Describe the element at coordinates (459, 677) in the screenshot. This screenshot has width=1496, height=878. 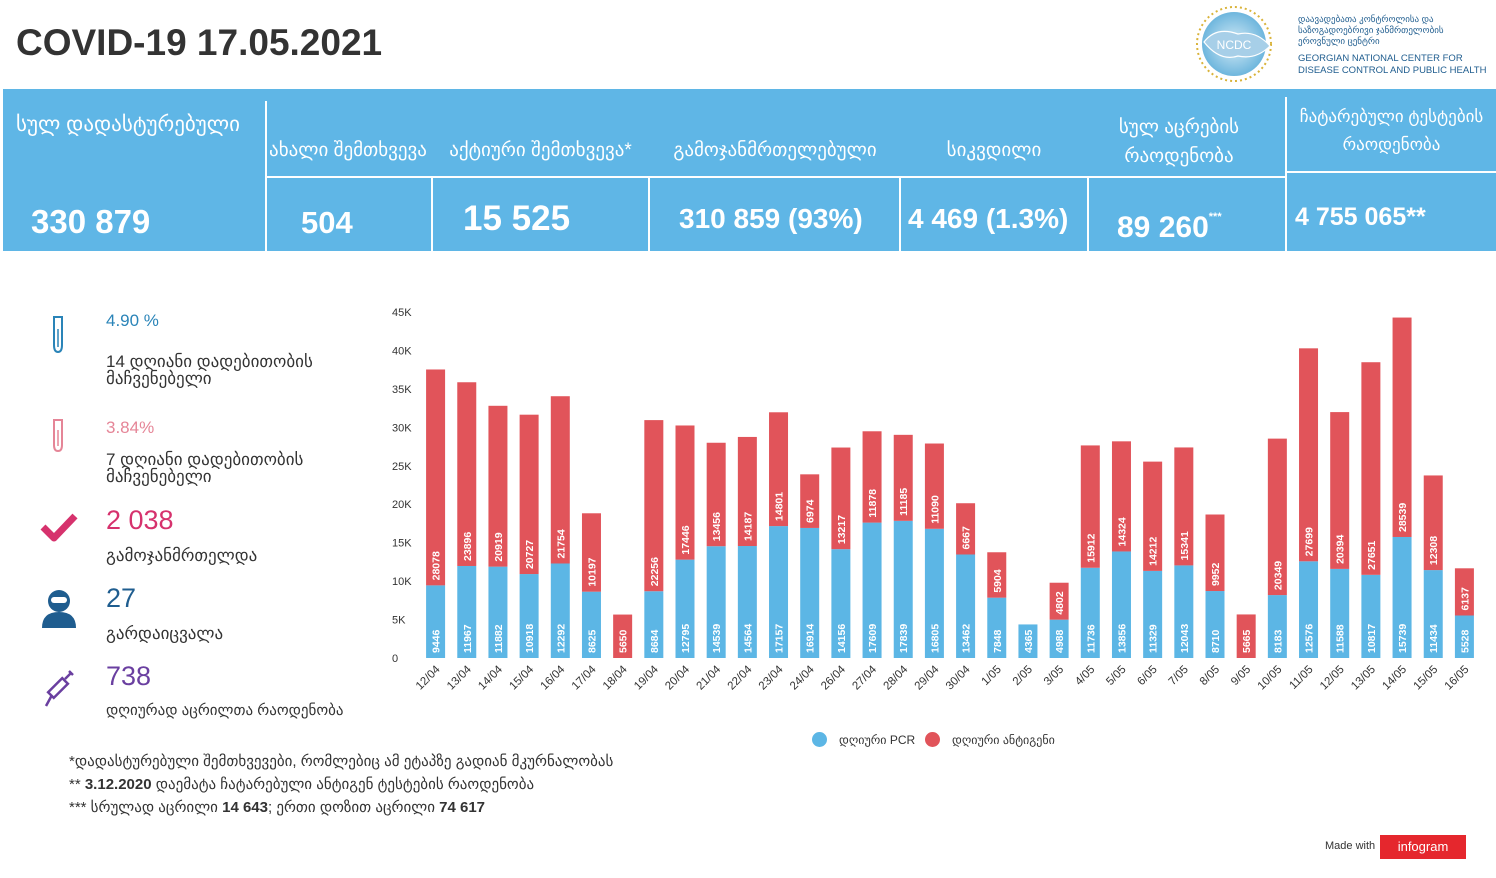
I see `x-tick-label: 13/04` at that location.